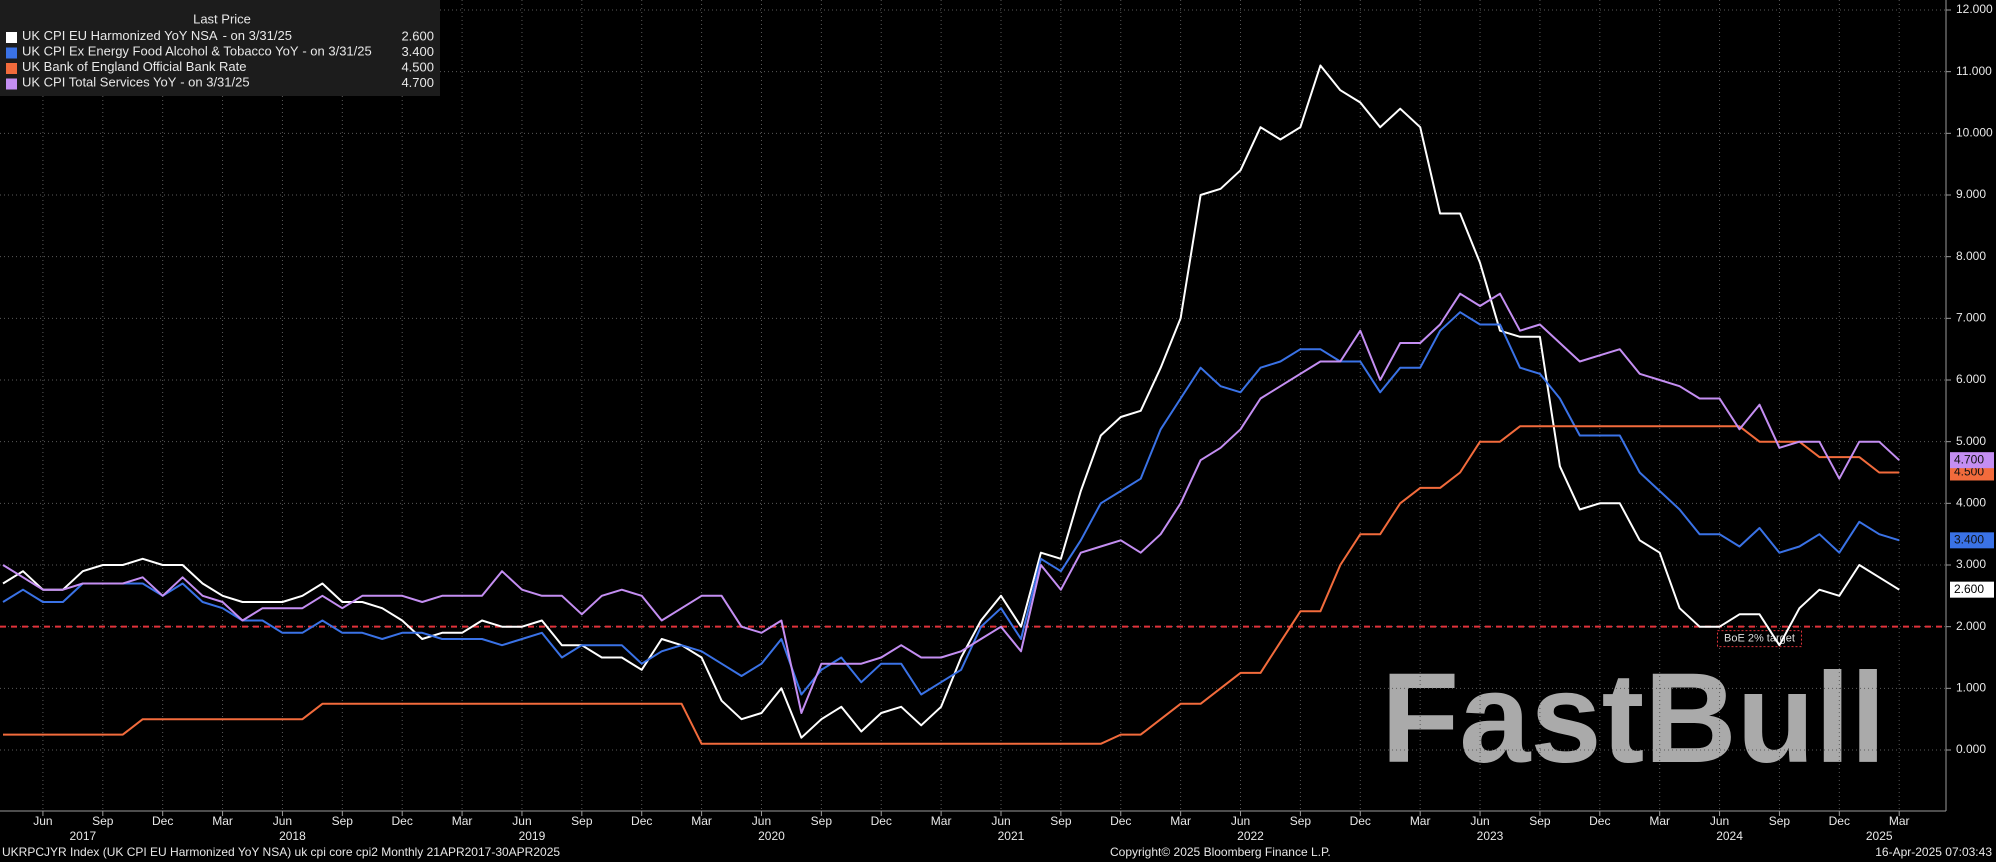 This screenshot has height=862, width=1996. Describe the element at coordinates (532, 836) in the screenshot. I see `year-label: 2019` at that location.